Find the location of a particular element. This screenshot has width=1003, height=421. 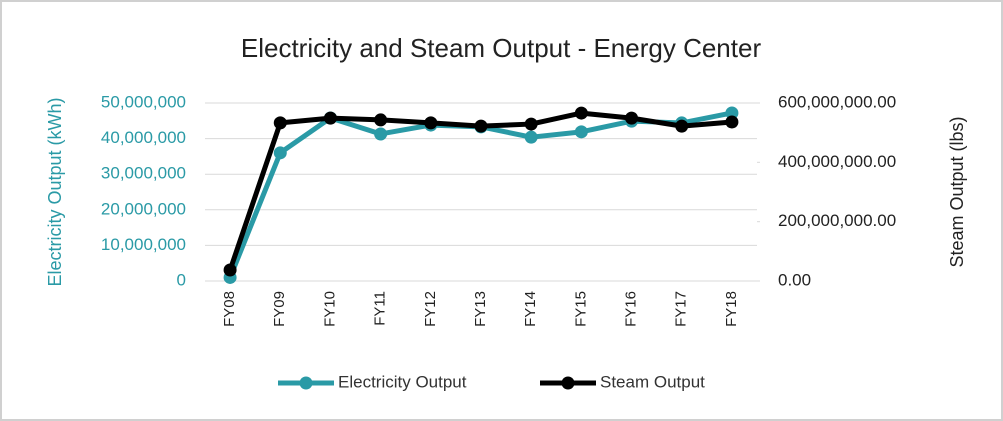

y-tick-label: 40,000,000 is located at coordinates (143, 137).